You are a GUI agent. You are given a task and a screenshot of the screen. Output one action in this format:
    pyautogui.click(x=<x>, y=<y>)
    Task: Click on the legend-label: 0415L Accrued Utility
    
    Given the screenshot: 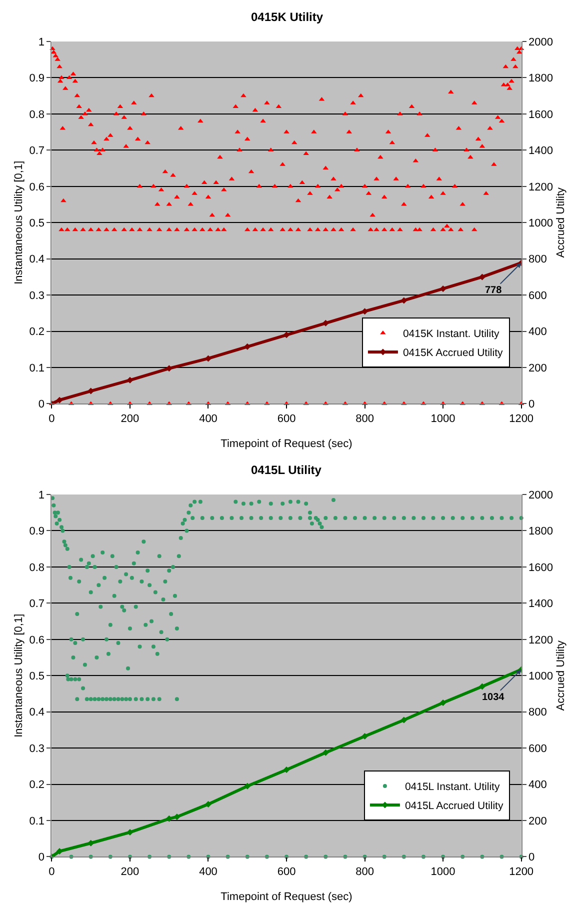 What is the action you would take?
    pyautogui.click(x=454, y=806)
    